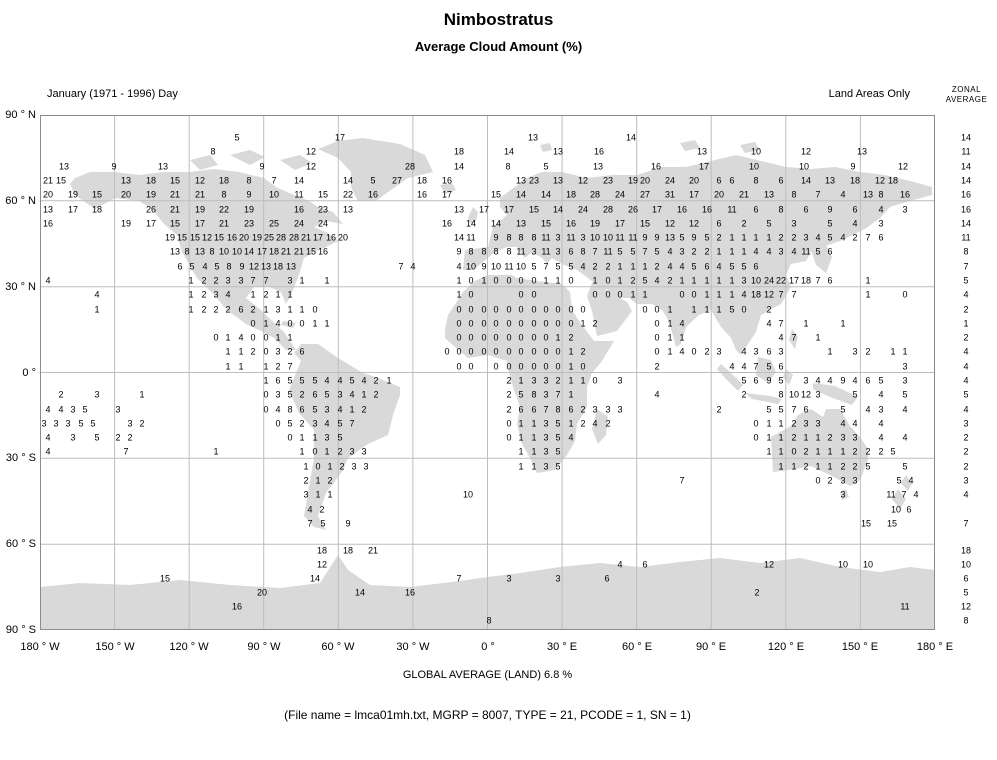  What do you see at coordinates (496, 194) in the screenshot?
I see `grid-value: 15` at bounding box center [496, 194].